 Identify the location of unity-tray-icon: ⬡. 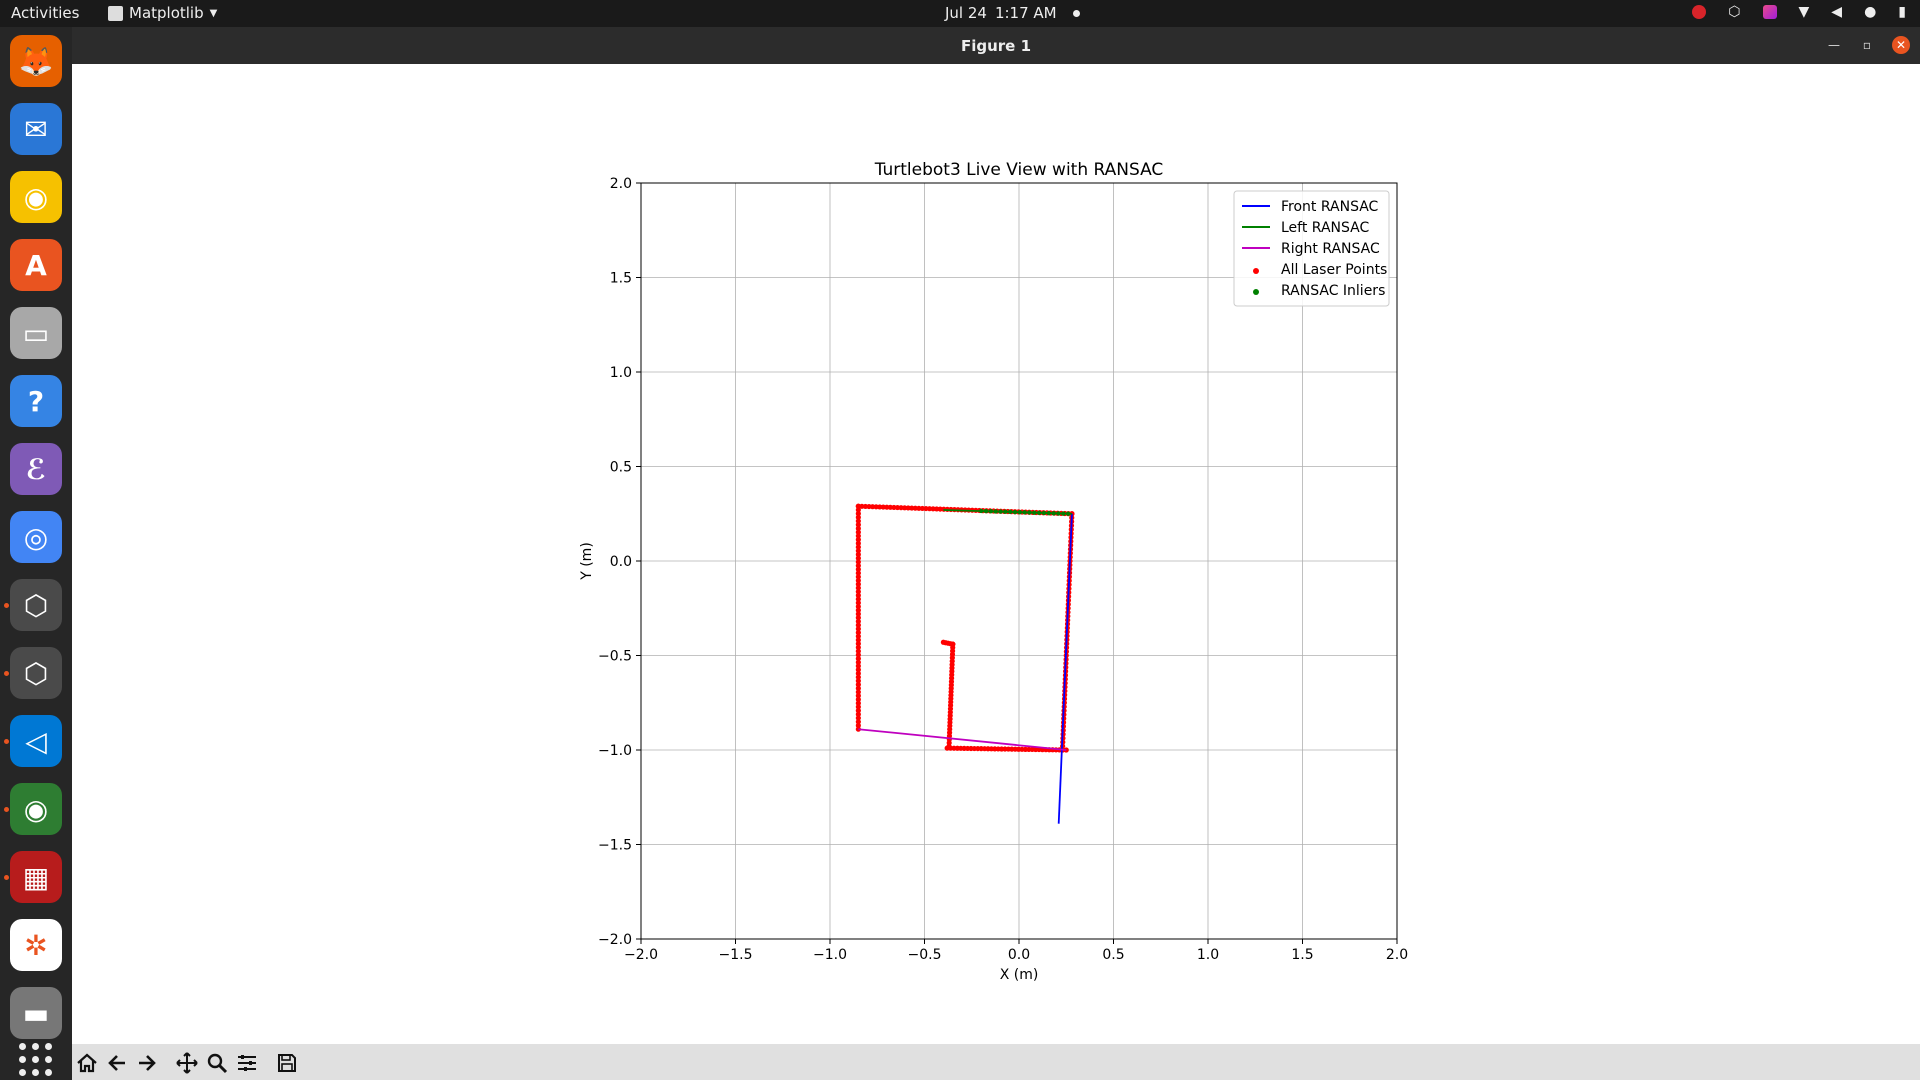
(1734, 12).